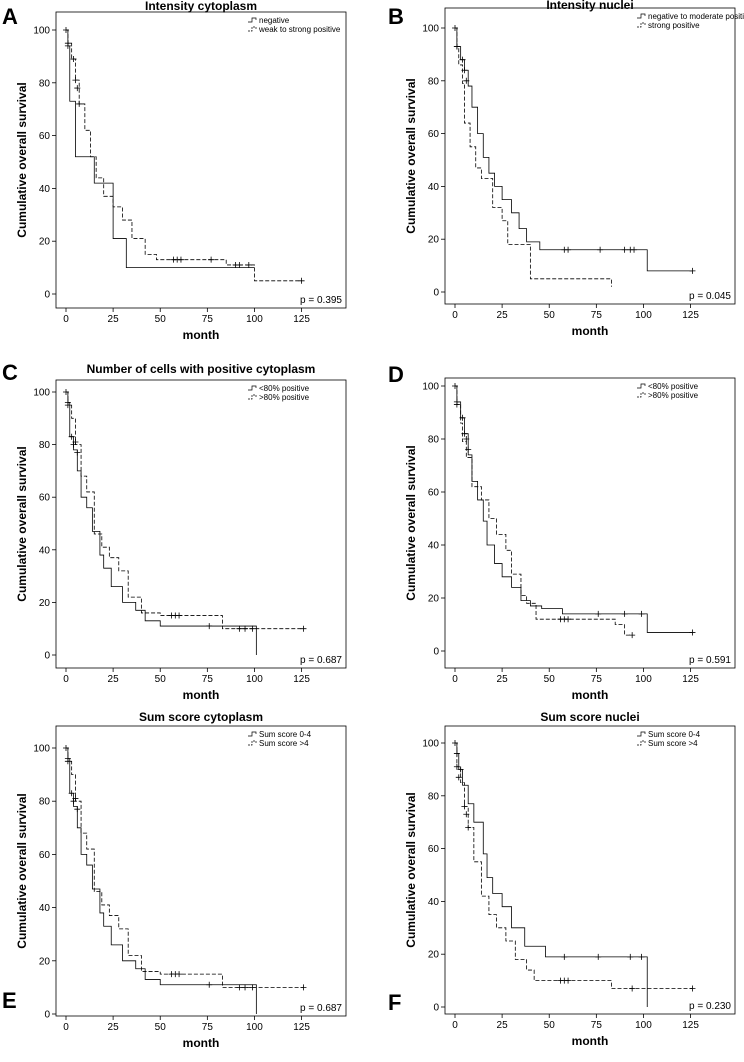 Image resolution: width=744 pixels, height=1062 pixels. What do you see at coordinates (396, 374) in the screenshot?
I see `panel-letter: D` at bounding box center [396, 374].